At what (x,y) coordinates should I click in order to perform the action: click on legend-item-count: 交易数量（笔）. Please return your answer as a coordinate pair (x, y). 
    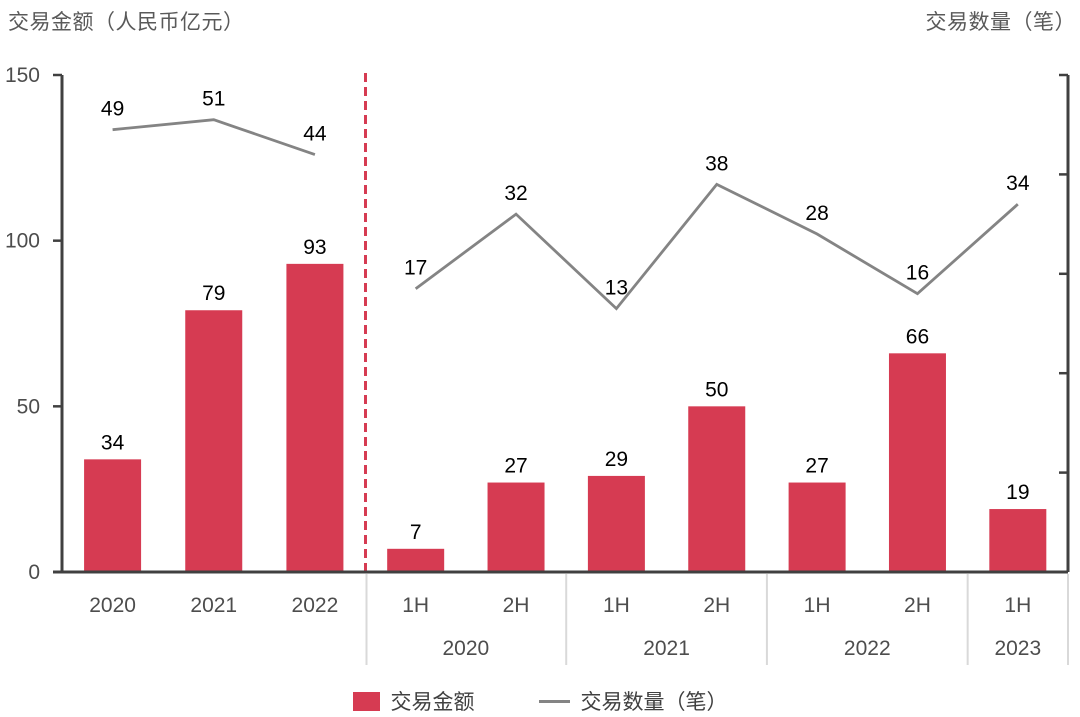
    Looking at the image, I should click on (633, 701).